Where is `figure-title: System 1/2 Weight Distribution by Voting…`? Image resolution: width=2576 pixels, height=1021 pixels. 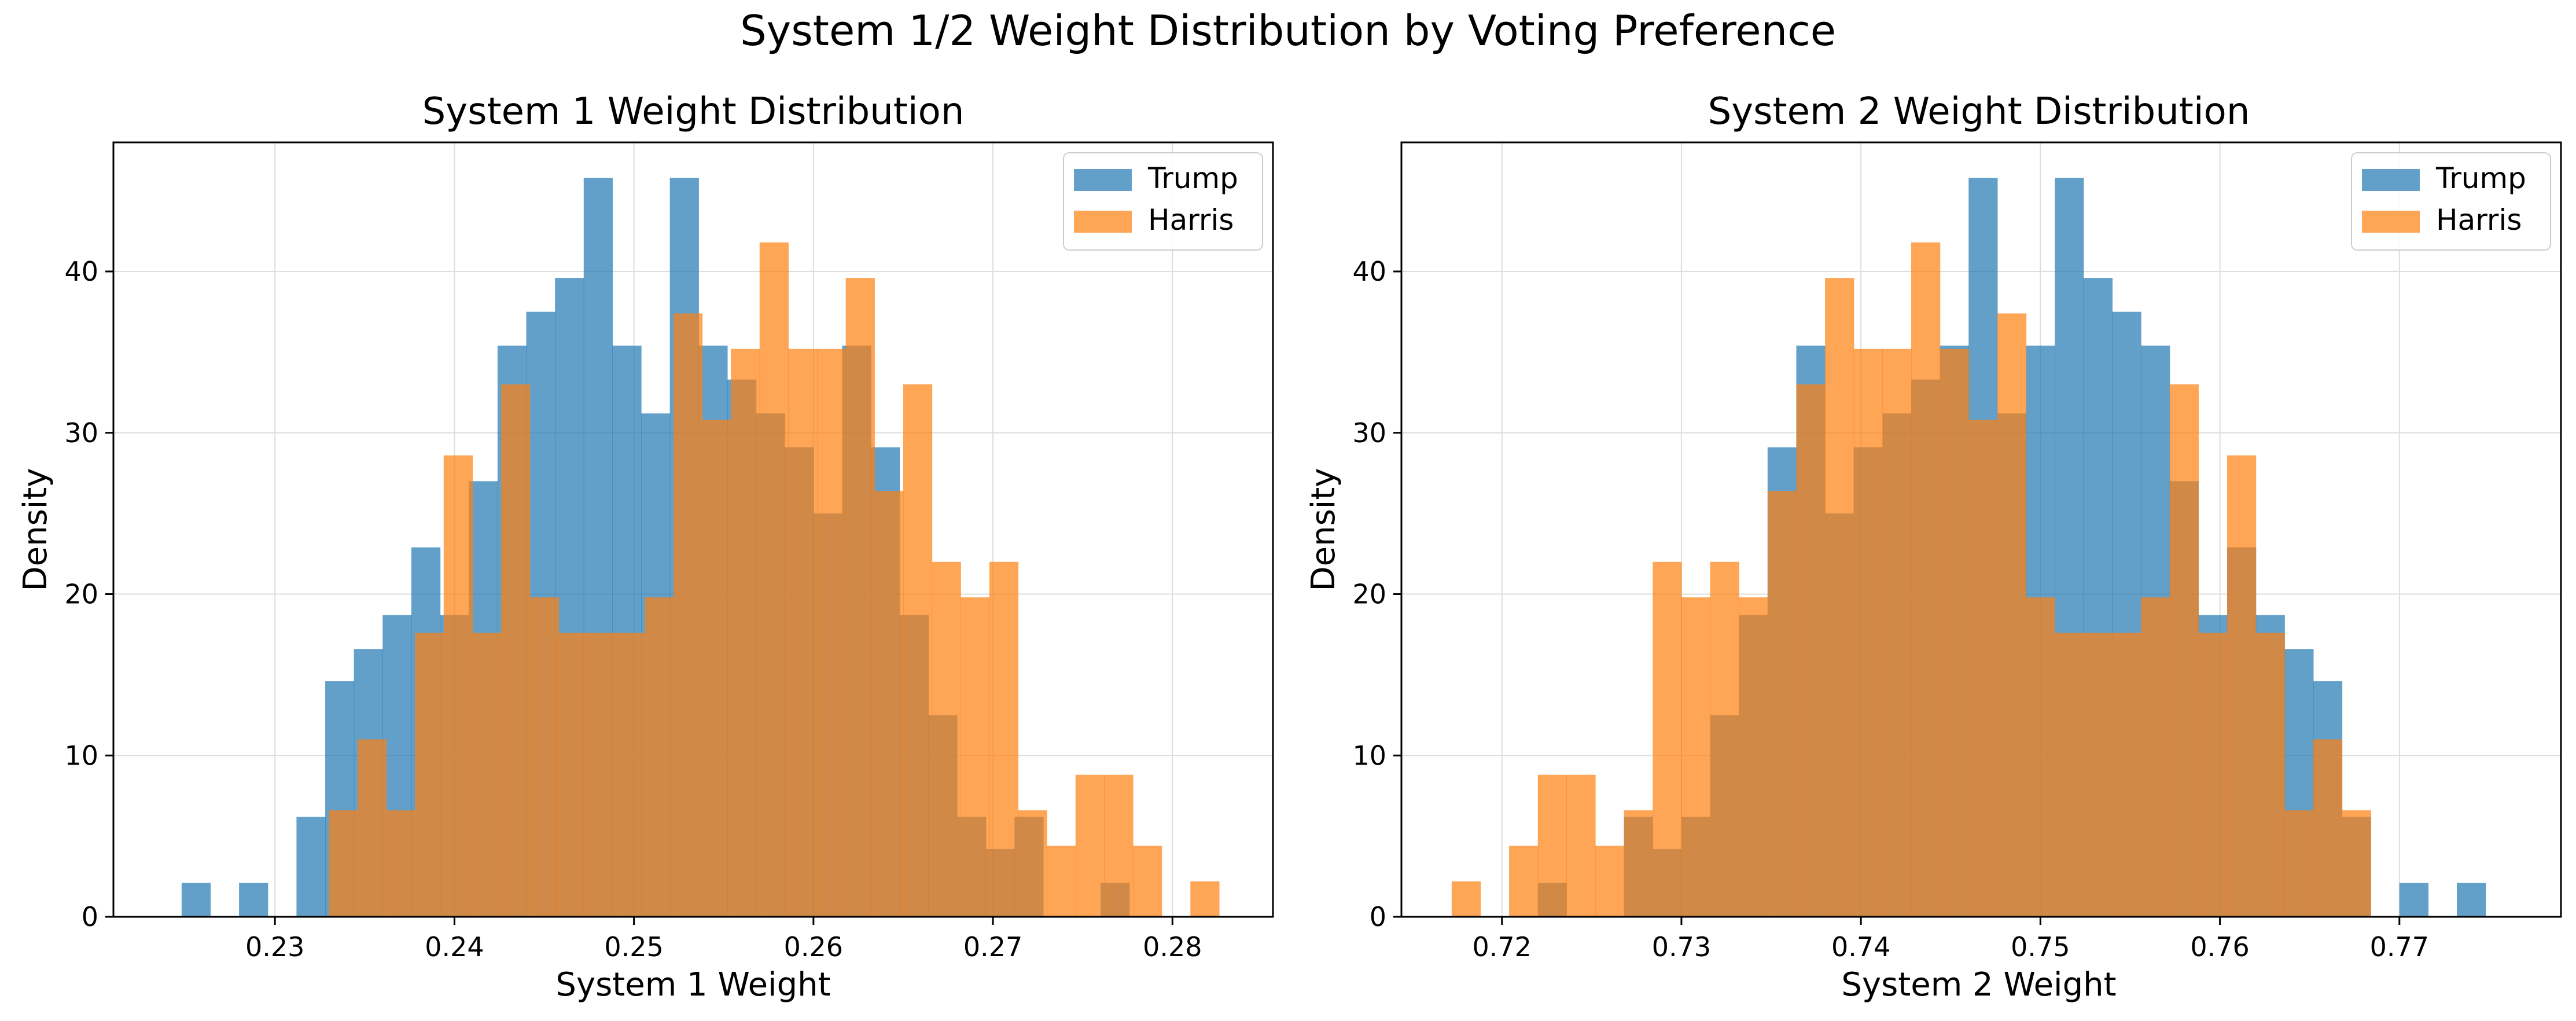 figure-title: System 1/2 Weight Distribution by Voting… is located at coordinates (1288, 30).